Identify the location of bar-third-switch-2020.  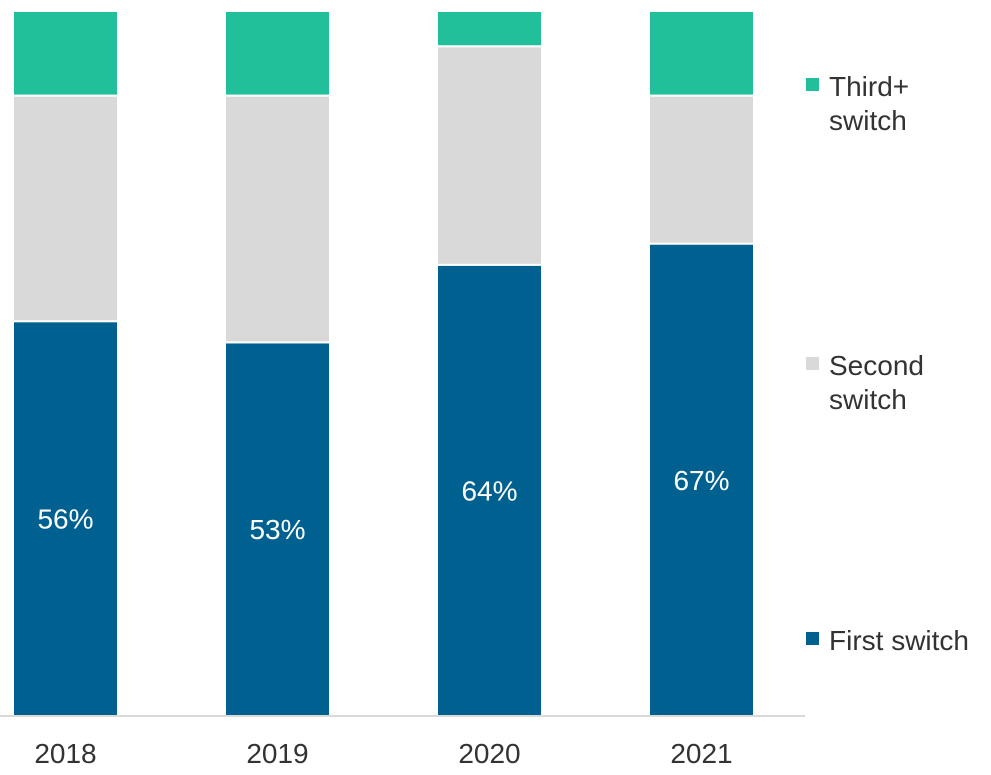
(489, 29).